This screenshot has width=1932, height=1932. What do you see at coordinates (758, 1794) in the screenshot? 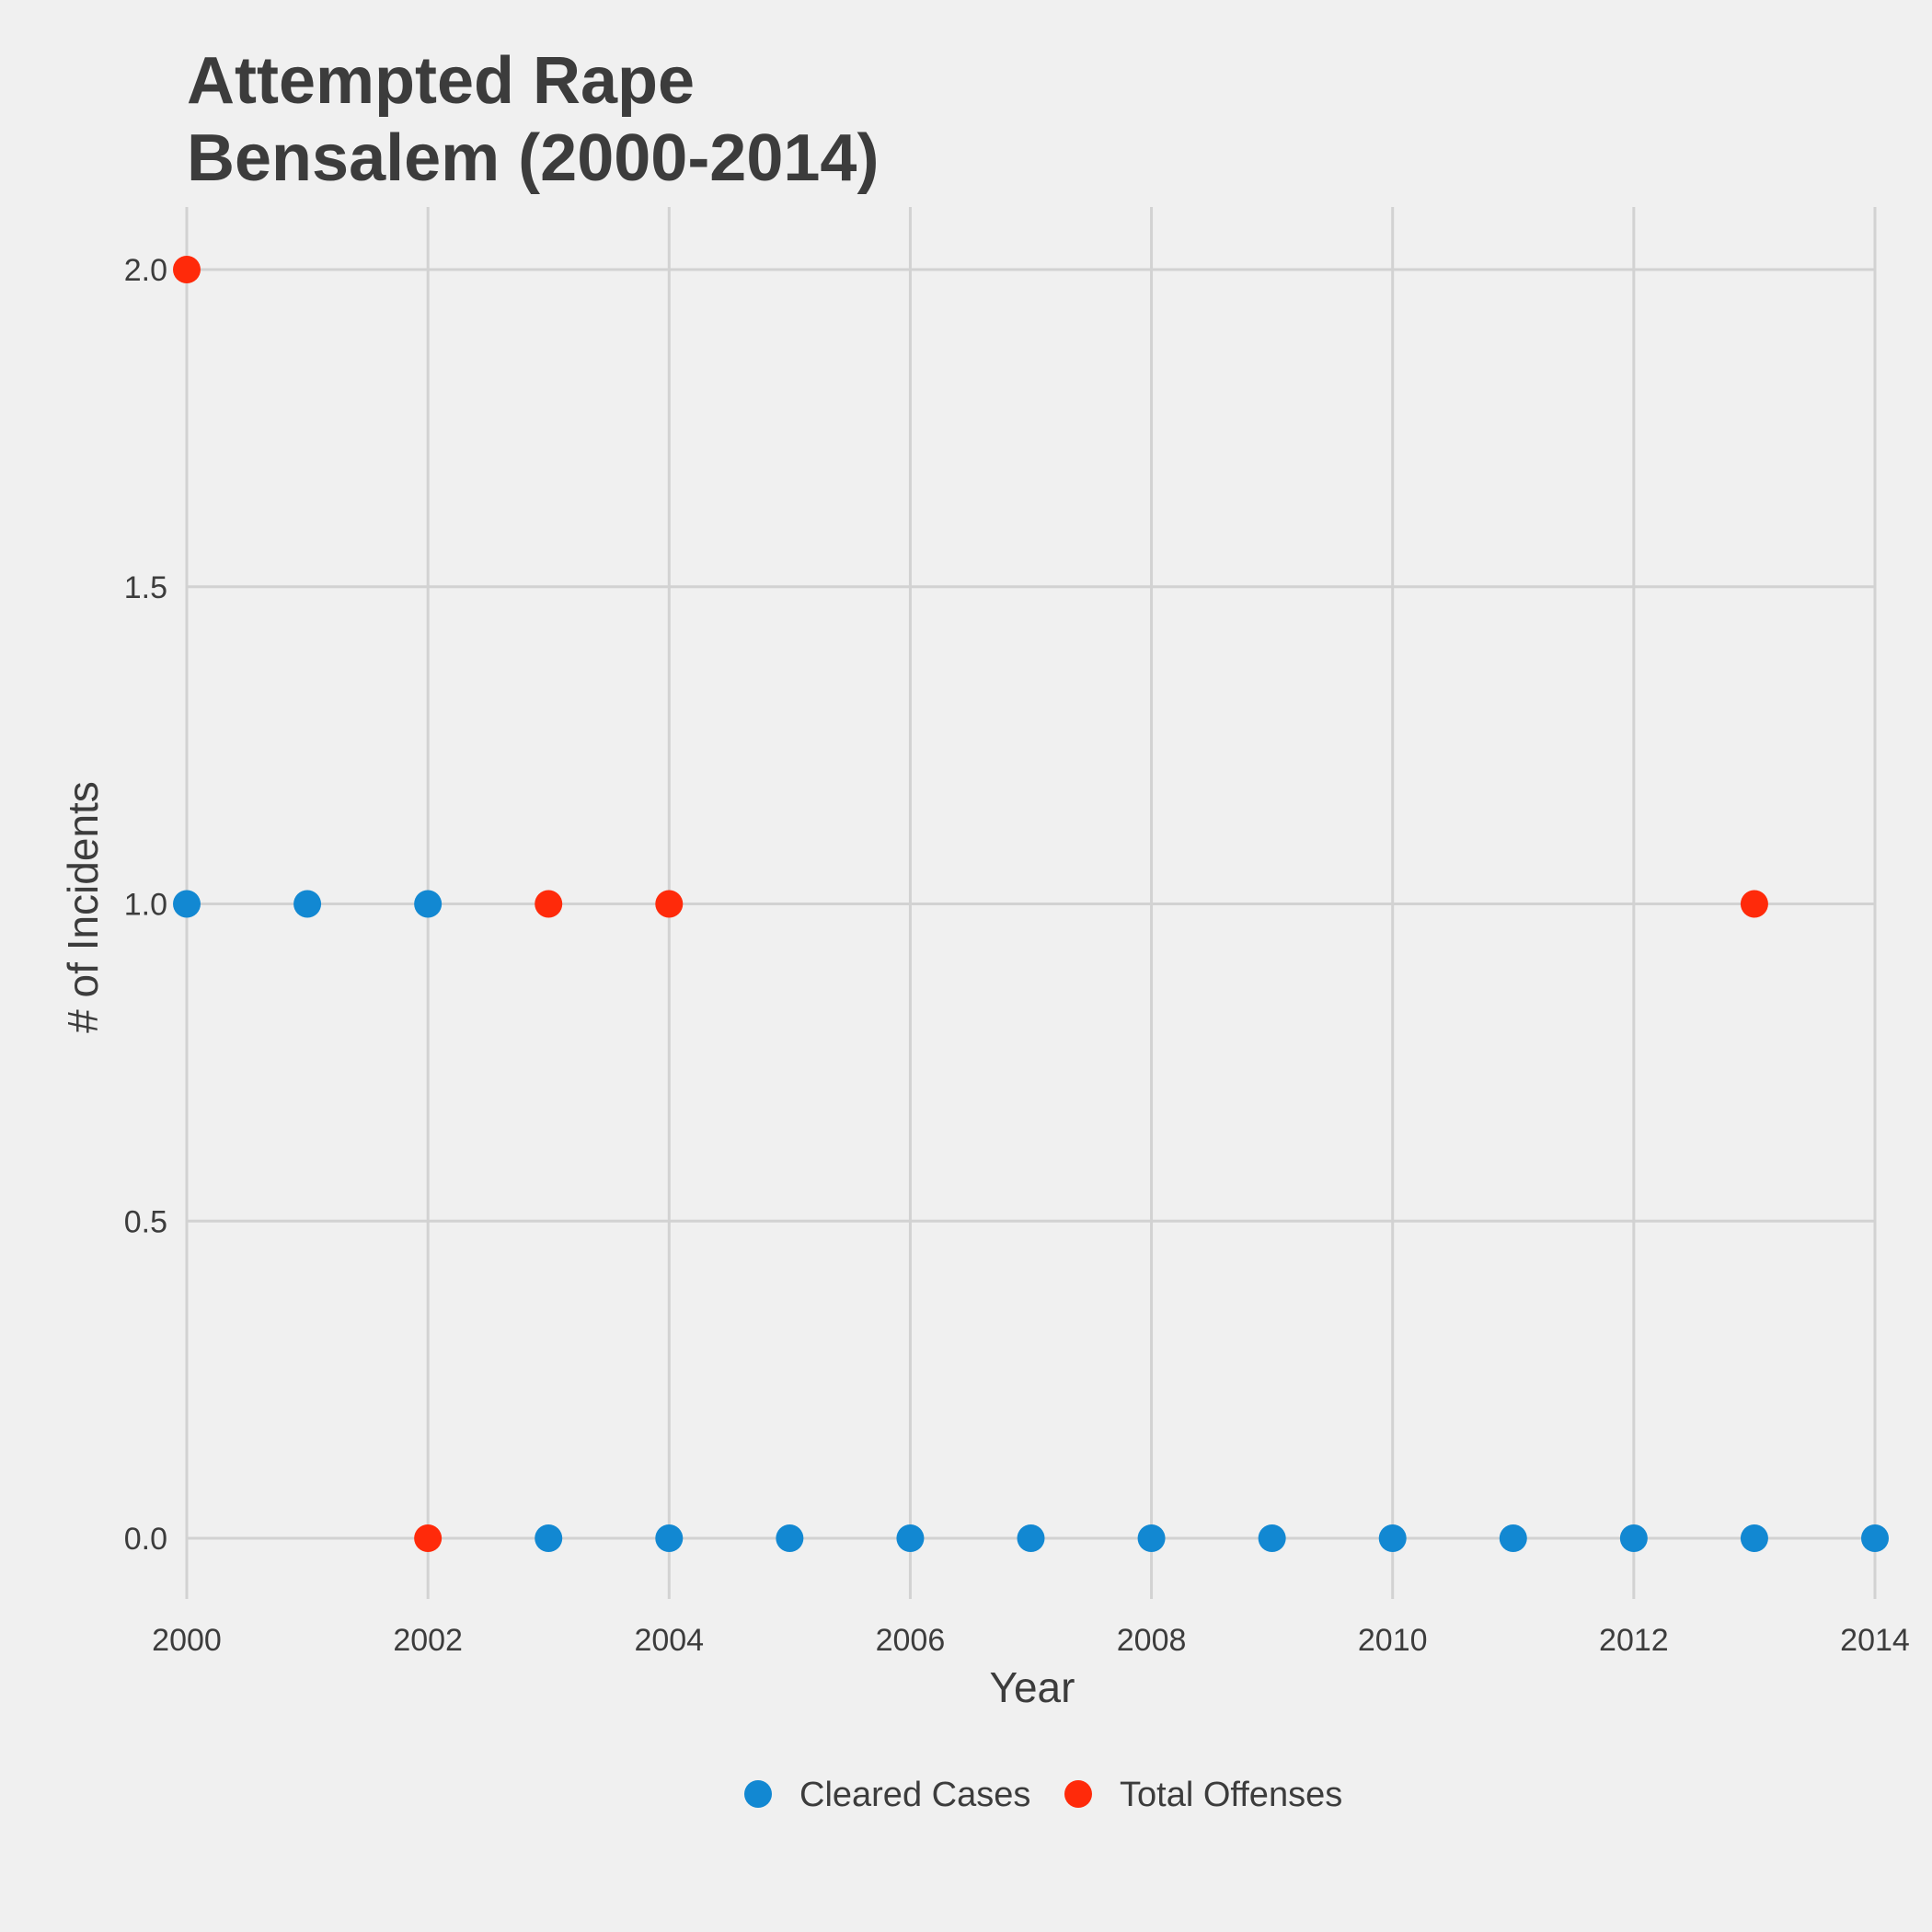
I see `legend-cleared-cases-marker` at bounding box center [758, 1794].